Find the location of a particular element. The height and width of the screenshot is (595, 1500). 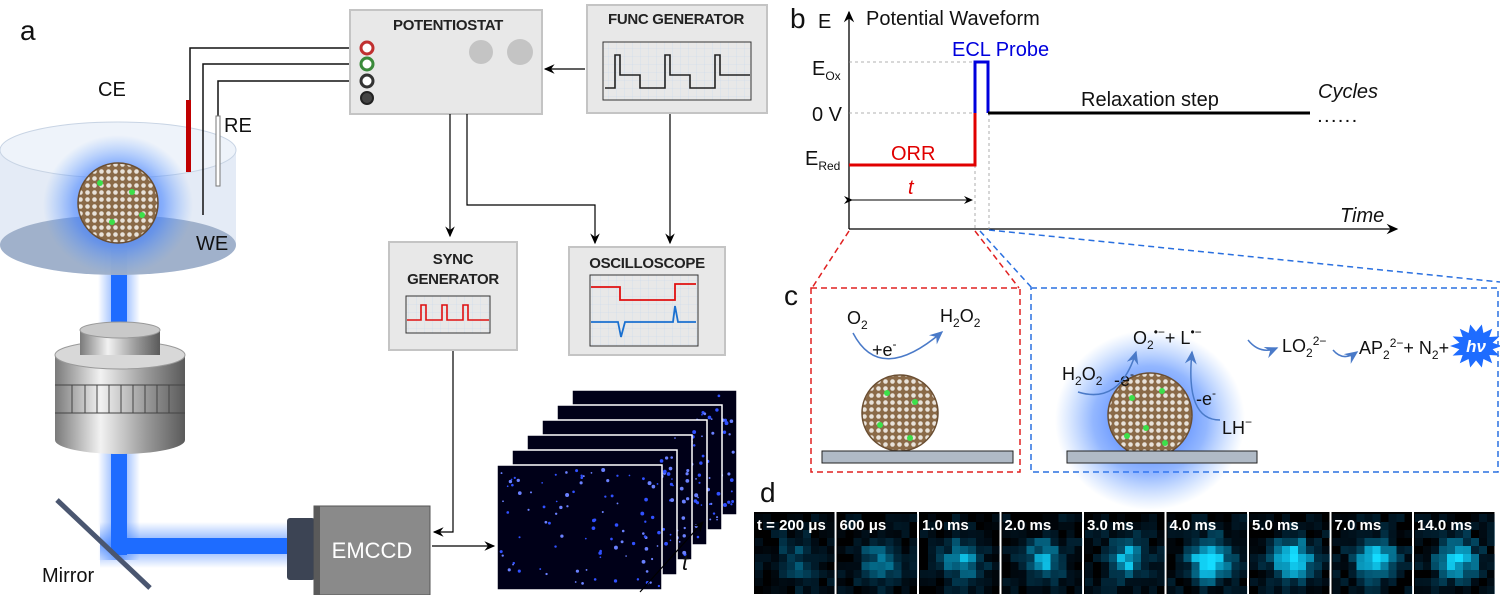

oscilloscope-label: OSCILLOSCOPE is located at coordinates (647, 263).